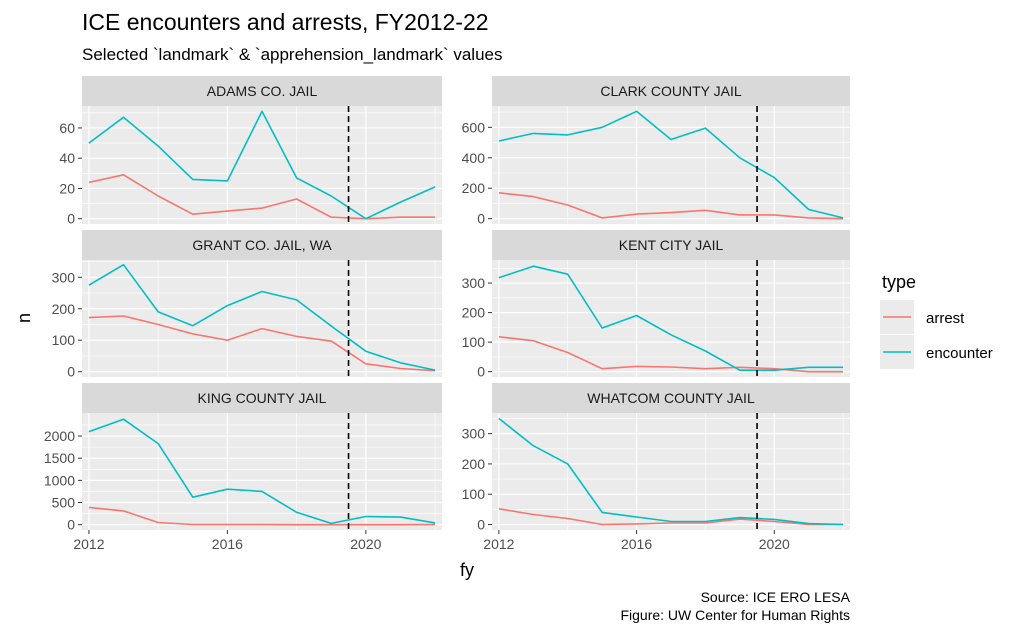  I want to click on legend: type arrest encounter, so click(936, 320).